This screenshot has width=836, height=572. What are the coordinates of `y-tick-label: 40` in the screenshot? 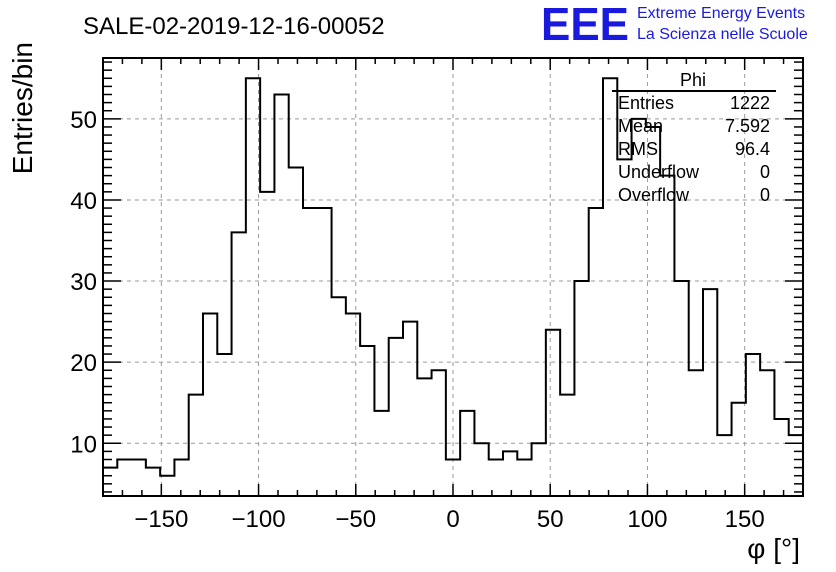 It's located at (83, 201).